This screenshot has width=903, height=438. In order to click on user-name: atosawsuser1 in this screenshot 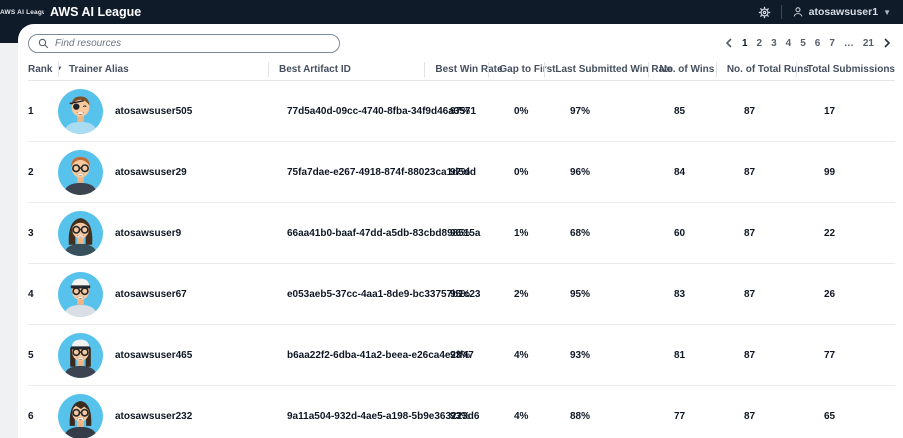, I will do `click(843, 12)`.